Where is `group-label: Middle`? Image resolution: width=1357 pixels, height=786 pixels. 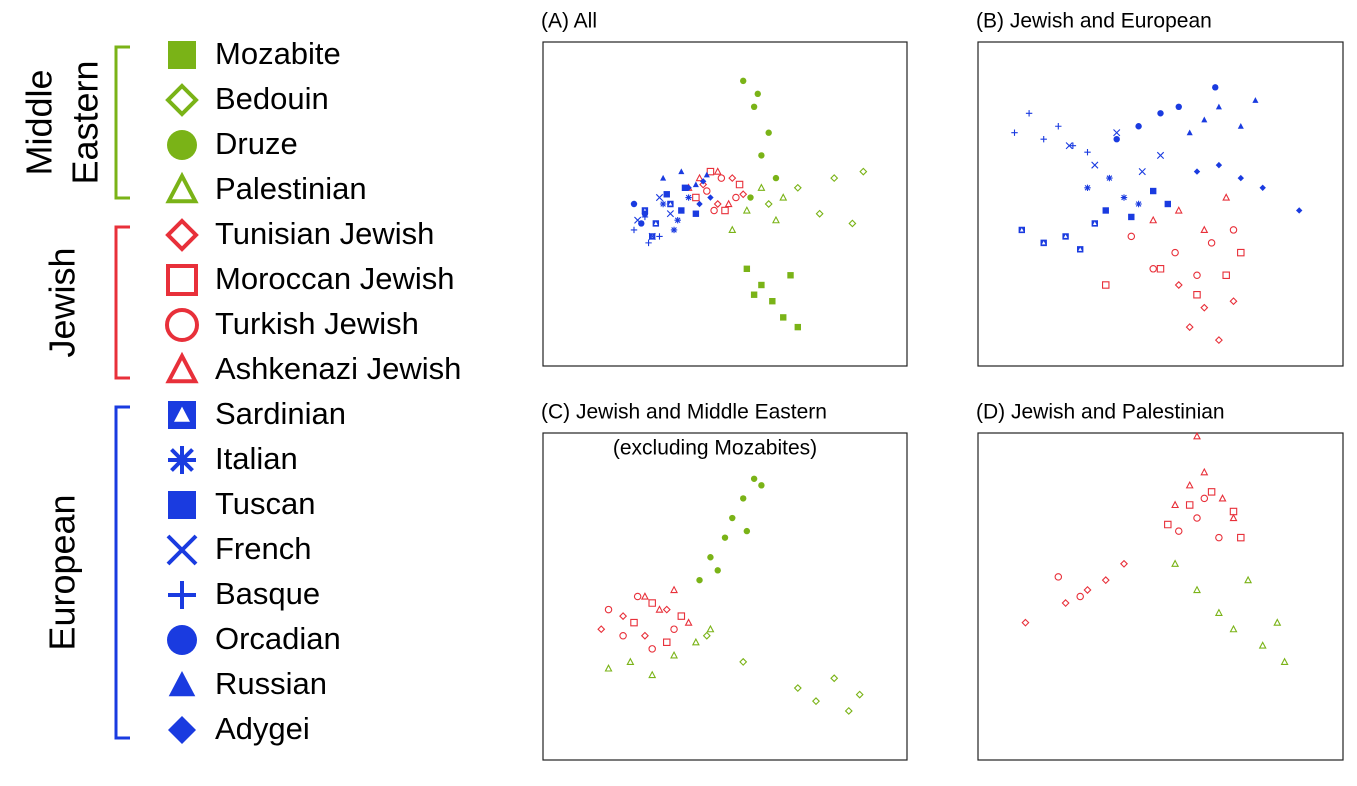 group-label: Middle is located at coordinates (39, 122).